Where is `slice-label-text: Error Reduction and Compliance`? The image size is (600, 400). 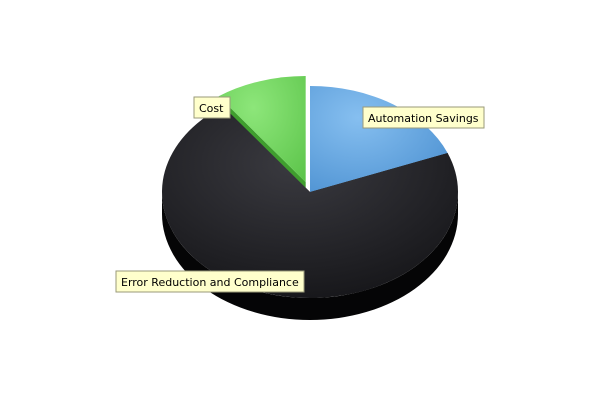 slice-label-text: Error Reduction and Compliance is located at coordinates (210, 282).